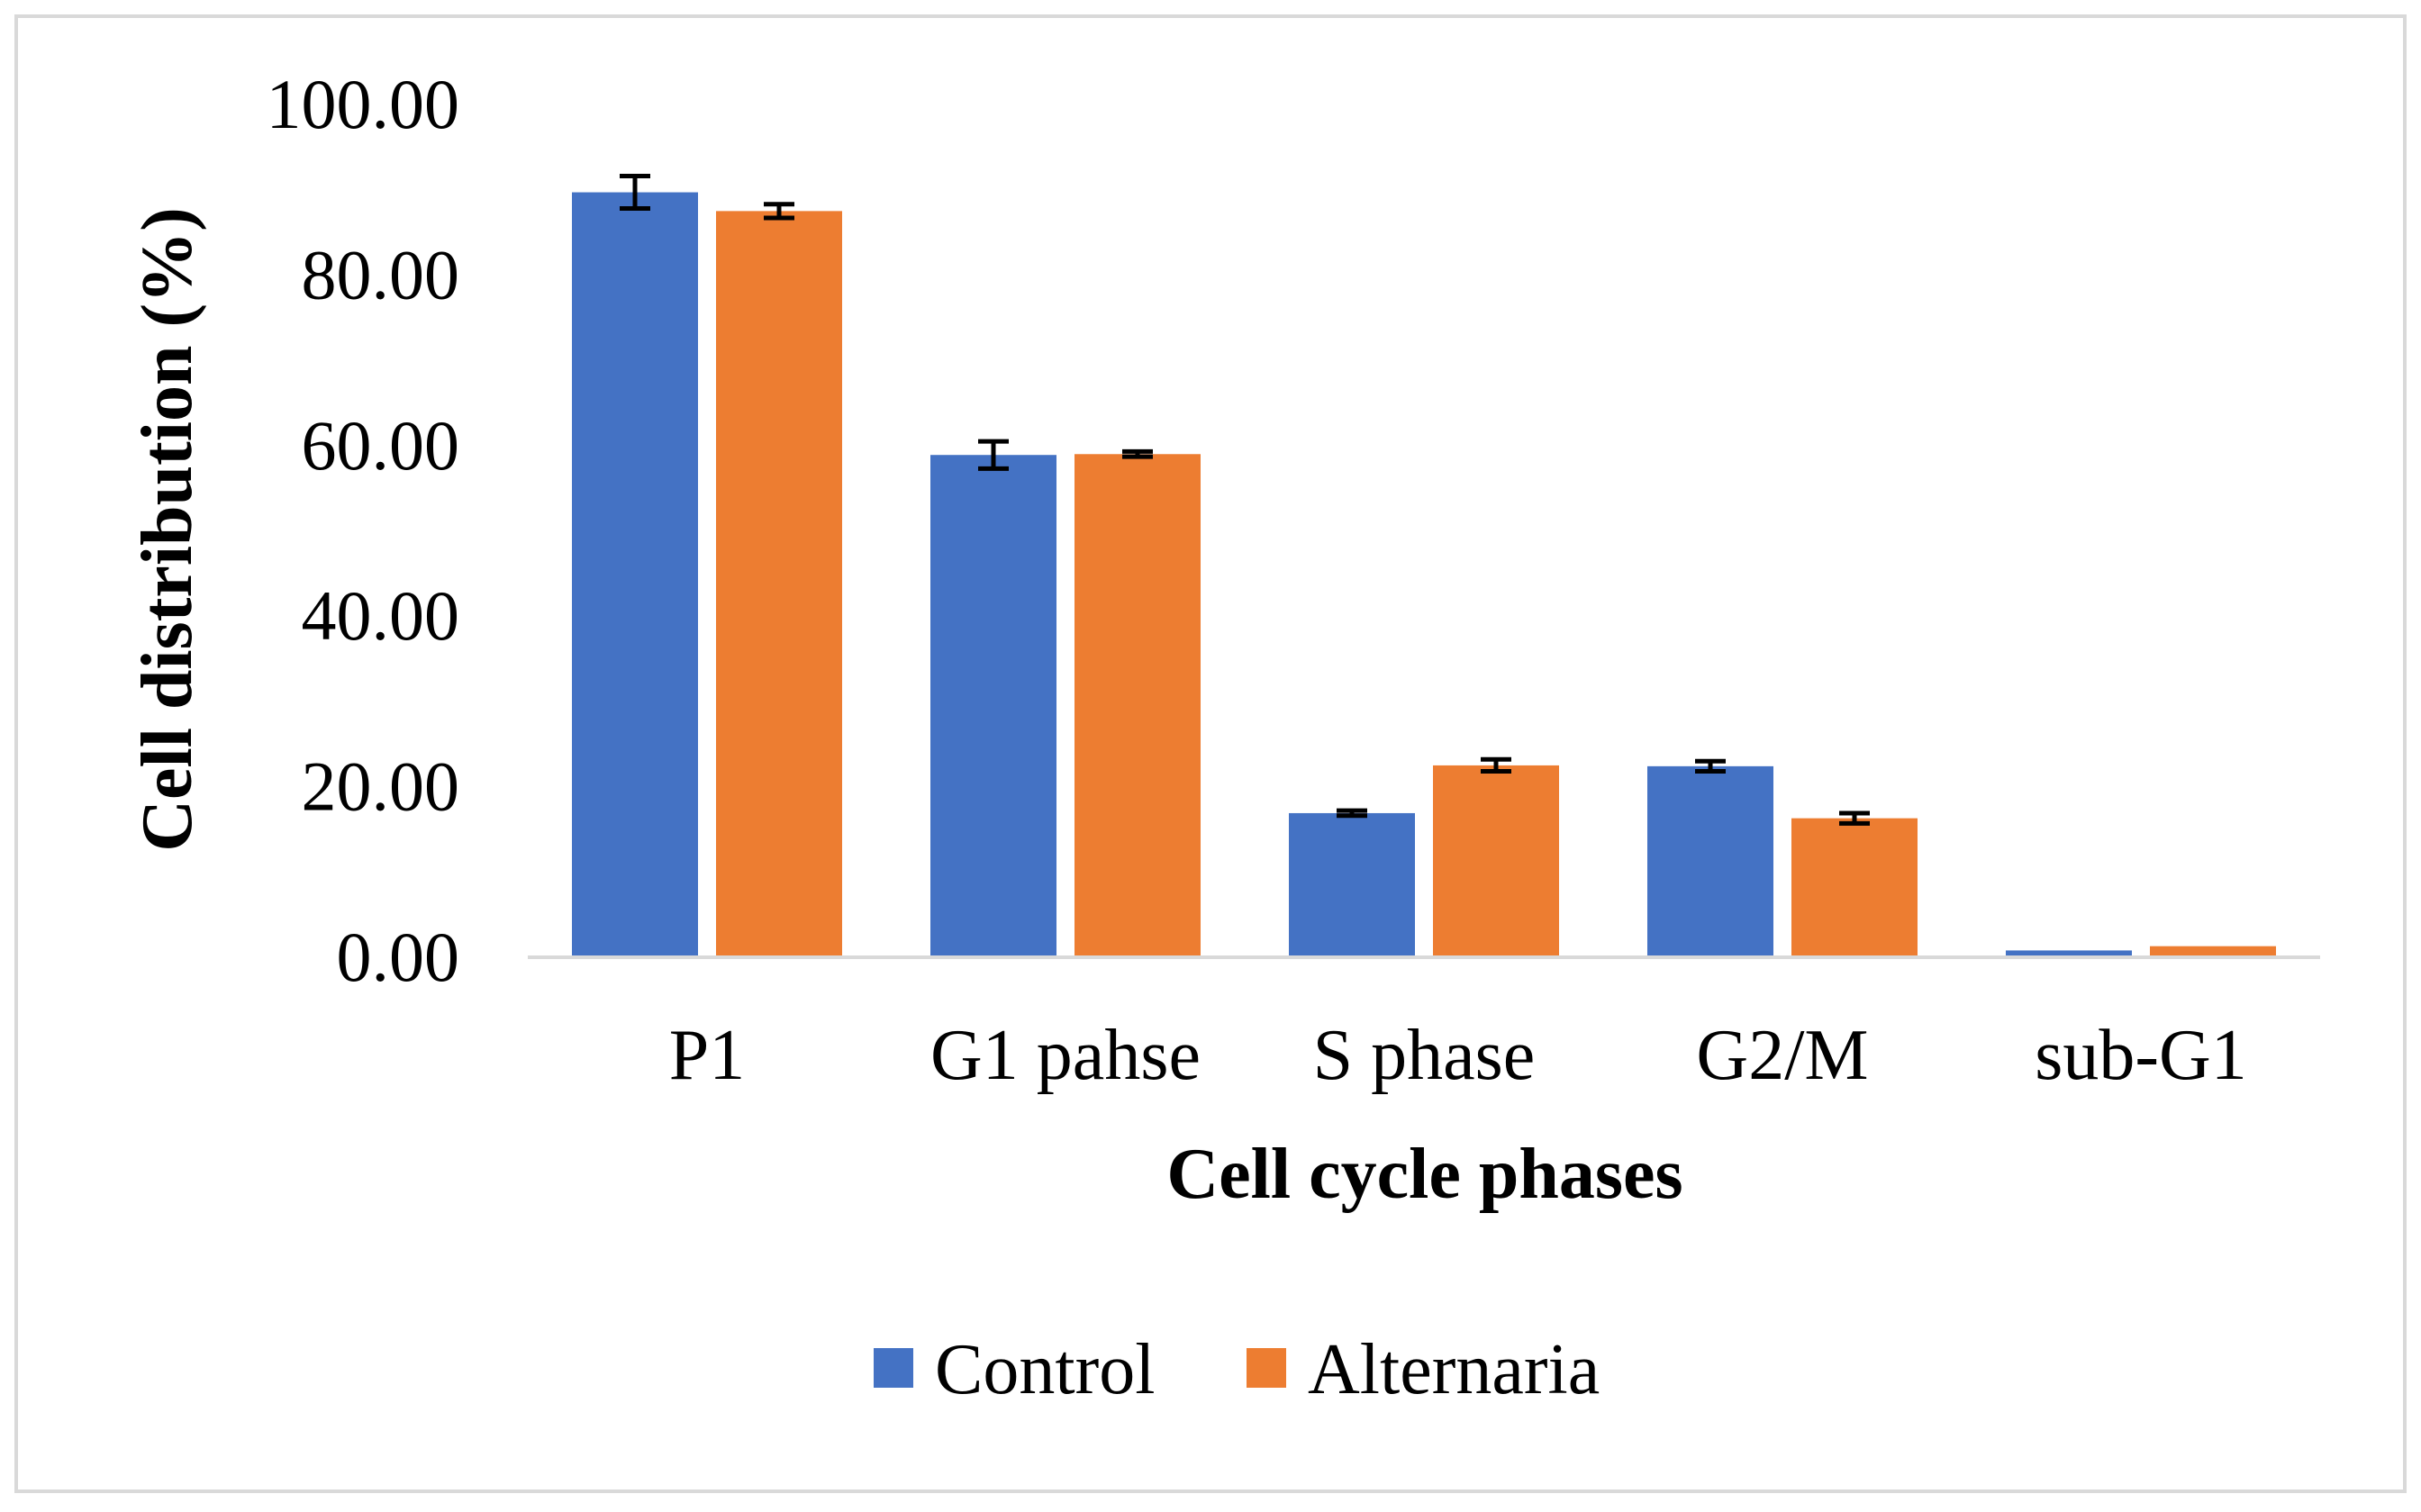 Image resolution: width=2421 pixels, height=1512 pixels. Describe the element at coordinates (381, 615) in the screenshot. I see `y-tick-label: 40.00` at that location.